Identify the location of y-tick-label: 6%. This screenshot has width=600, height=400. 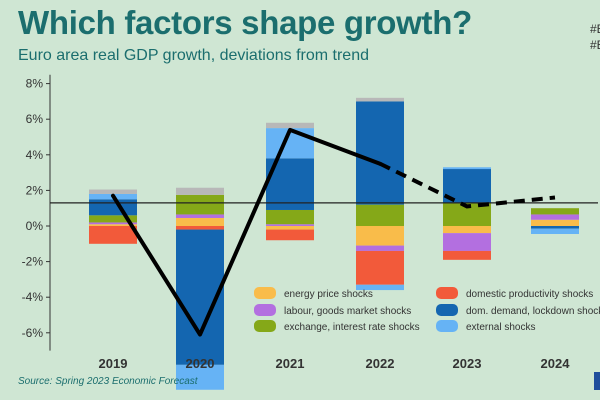
(35, 119).